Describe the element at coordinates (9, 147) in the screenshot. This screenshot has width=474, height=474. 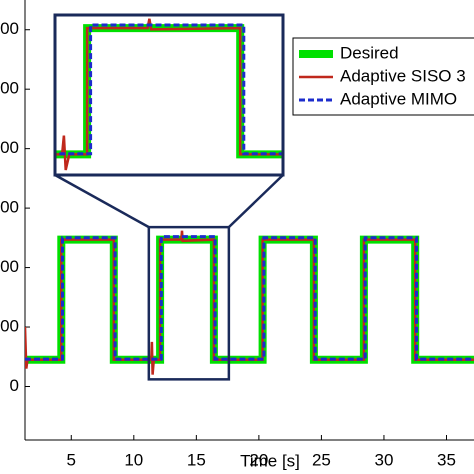
I see `y-tick-label: 400` at that location.